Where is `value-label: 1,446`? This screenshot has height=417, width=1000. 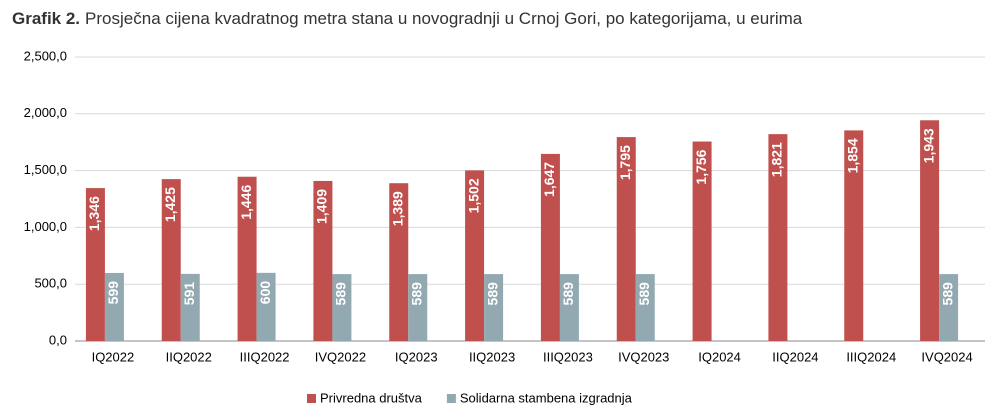 value-label: 1,446 is located at coordinates (246, 202).